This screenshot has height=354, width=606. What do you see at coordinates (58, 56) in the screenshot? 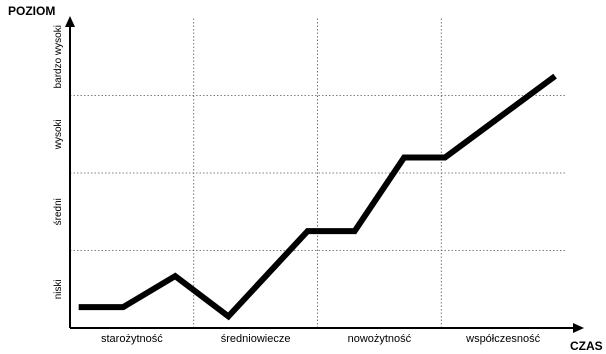
I see `y-tick-label: bardzo wysoki` at bounding box center [58, 56].